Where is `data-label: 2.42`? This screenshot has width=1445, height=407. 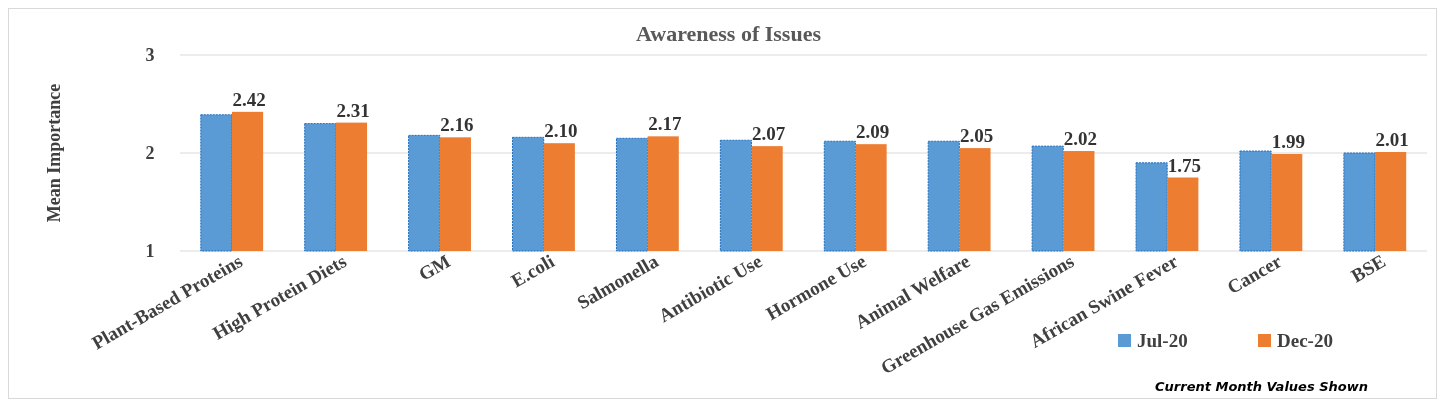
data-label: 2.42 is located at coordinates (249, 99).